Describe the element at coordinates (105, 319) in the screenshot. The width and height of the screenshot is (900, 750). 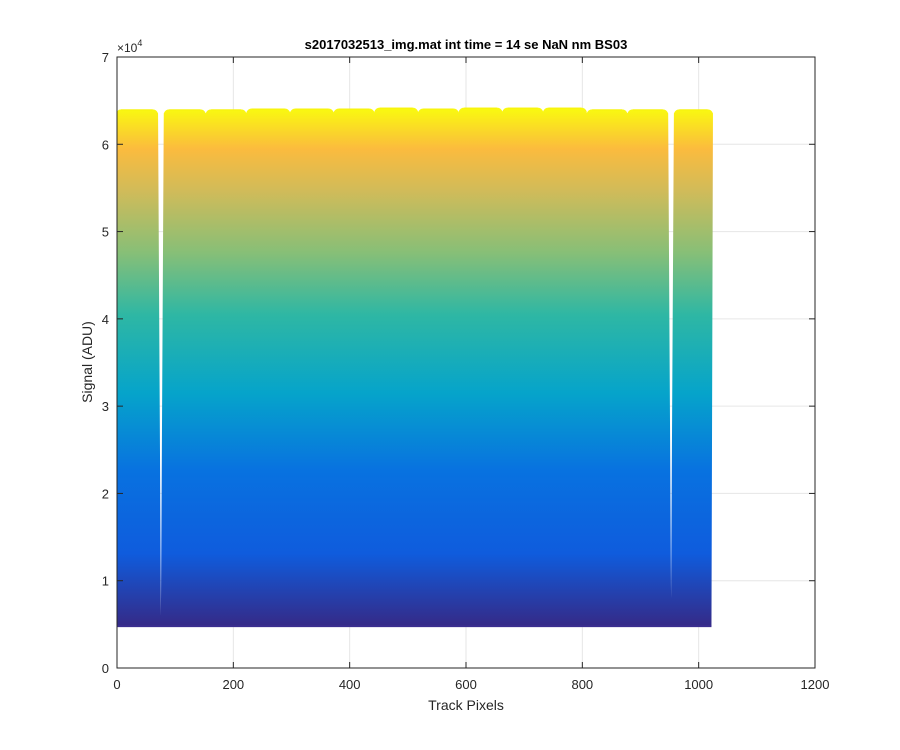
I see `y-tick-label: 4` at that location.